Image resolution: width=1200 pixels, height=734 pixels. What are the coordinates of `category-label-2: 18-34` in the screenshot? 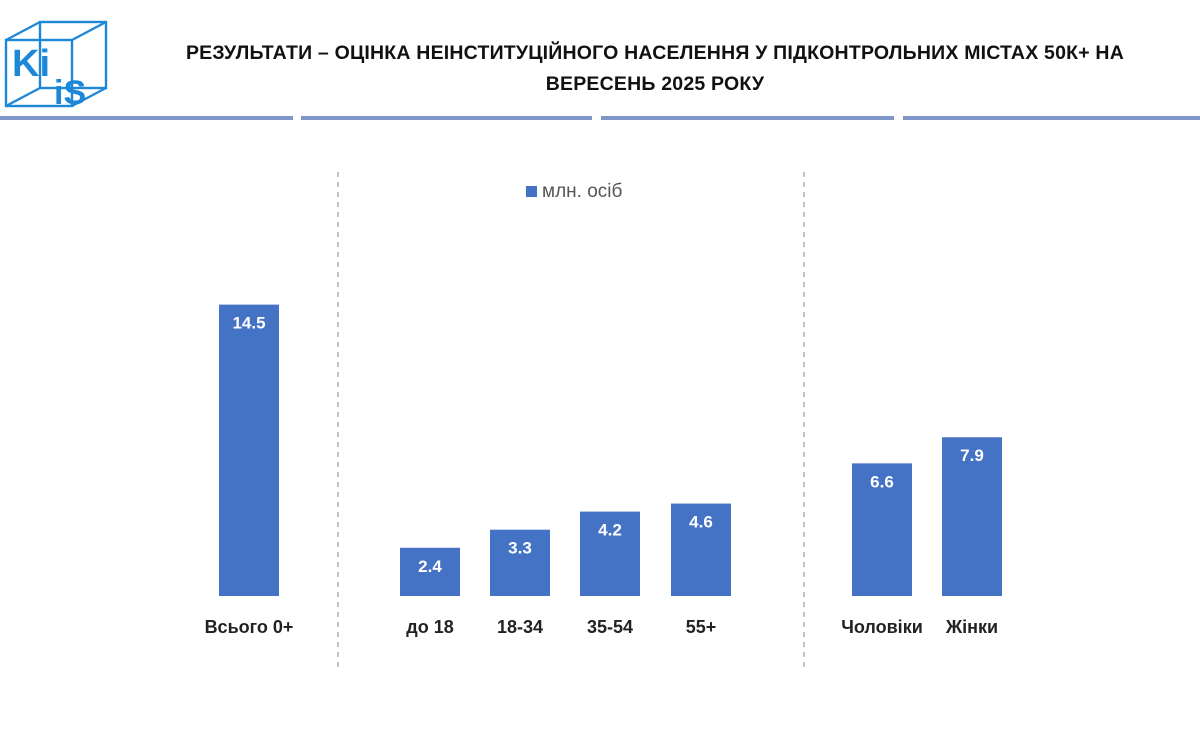 It's located at (520, 627).